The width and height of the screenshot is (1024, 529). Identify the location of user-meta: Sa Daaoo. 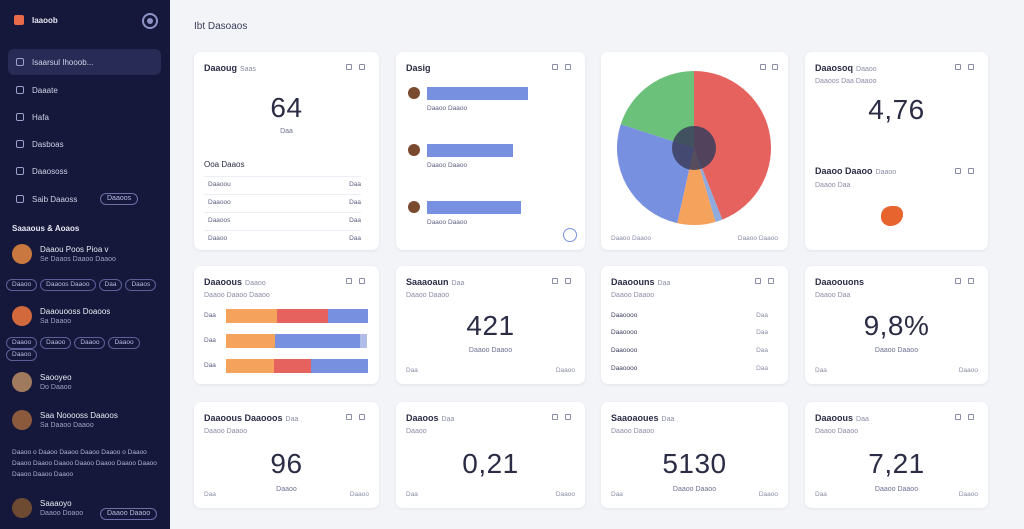
(56, 321).